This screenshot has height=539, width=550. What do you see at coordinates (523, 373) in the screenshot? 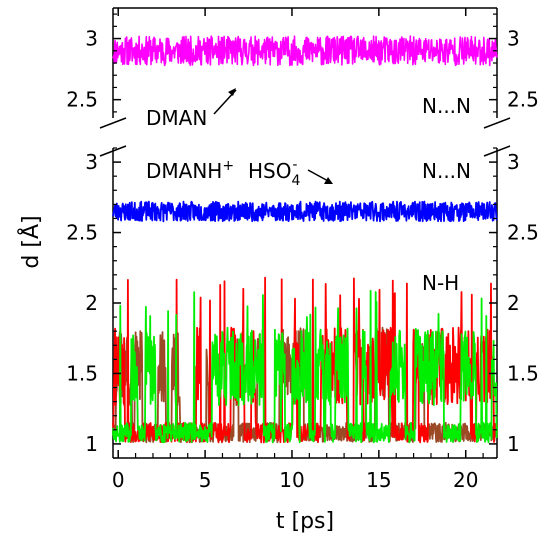
I see `y-tick-label-right: 1.5` at bounding box center [523, 373].